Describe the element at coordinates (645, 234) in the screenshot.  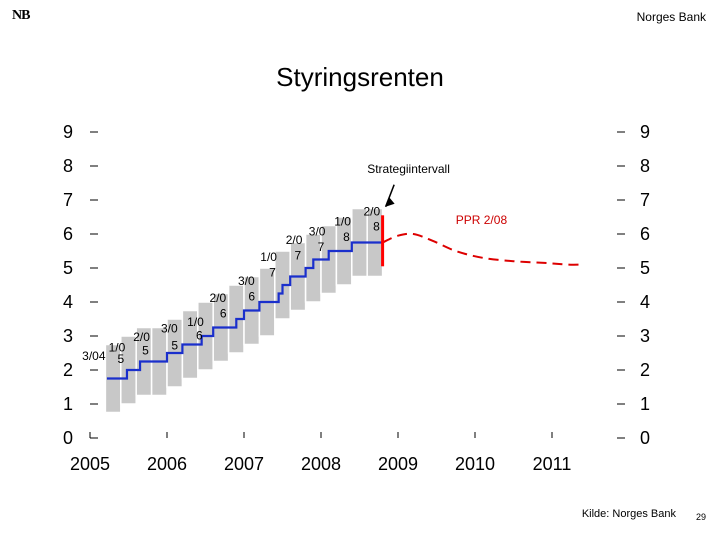
I see `y-tick-label-right: 6` at that location.